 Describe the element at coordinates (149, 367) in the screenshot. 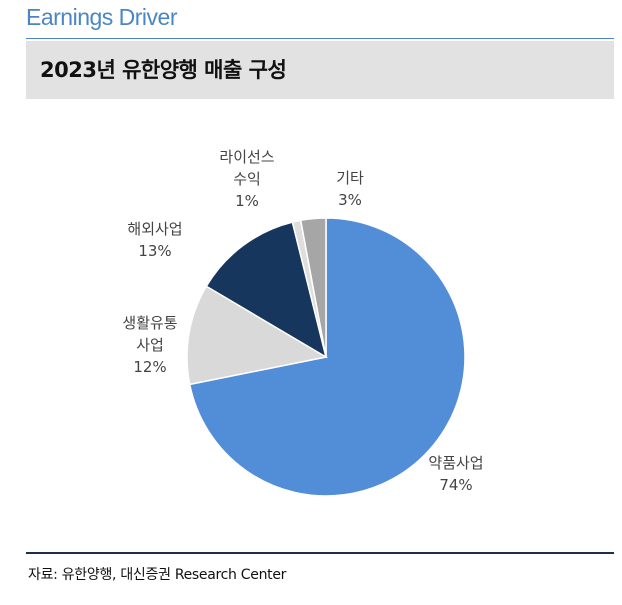

I see `slice-value-label: 12%` at that location.